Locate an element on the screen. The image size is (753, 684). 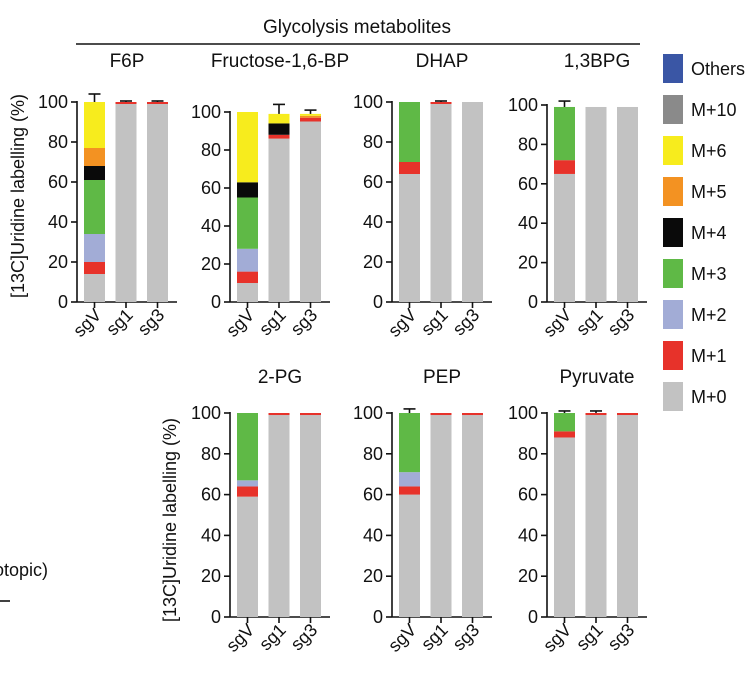
y-axis-label-top: [13C]Uridine labelling (%) is located at coordinates (18, 196).